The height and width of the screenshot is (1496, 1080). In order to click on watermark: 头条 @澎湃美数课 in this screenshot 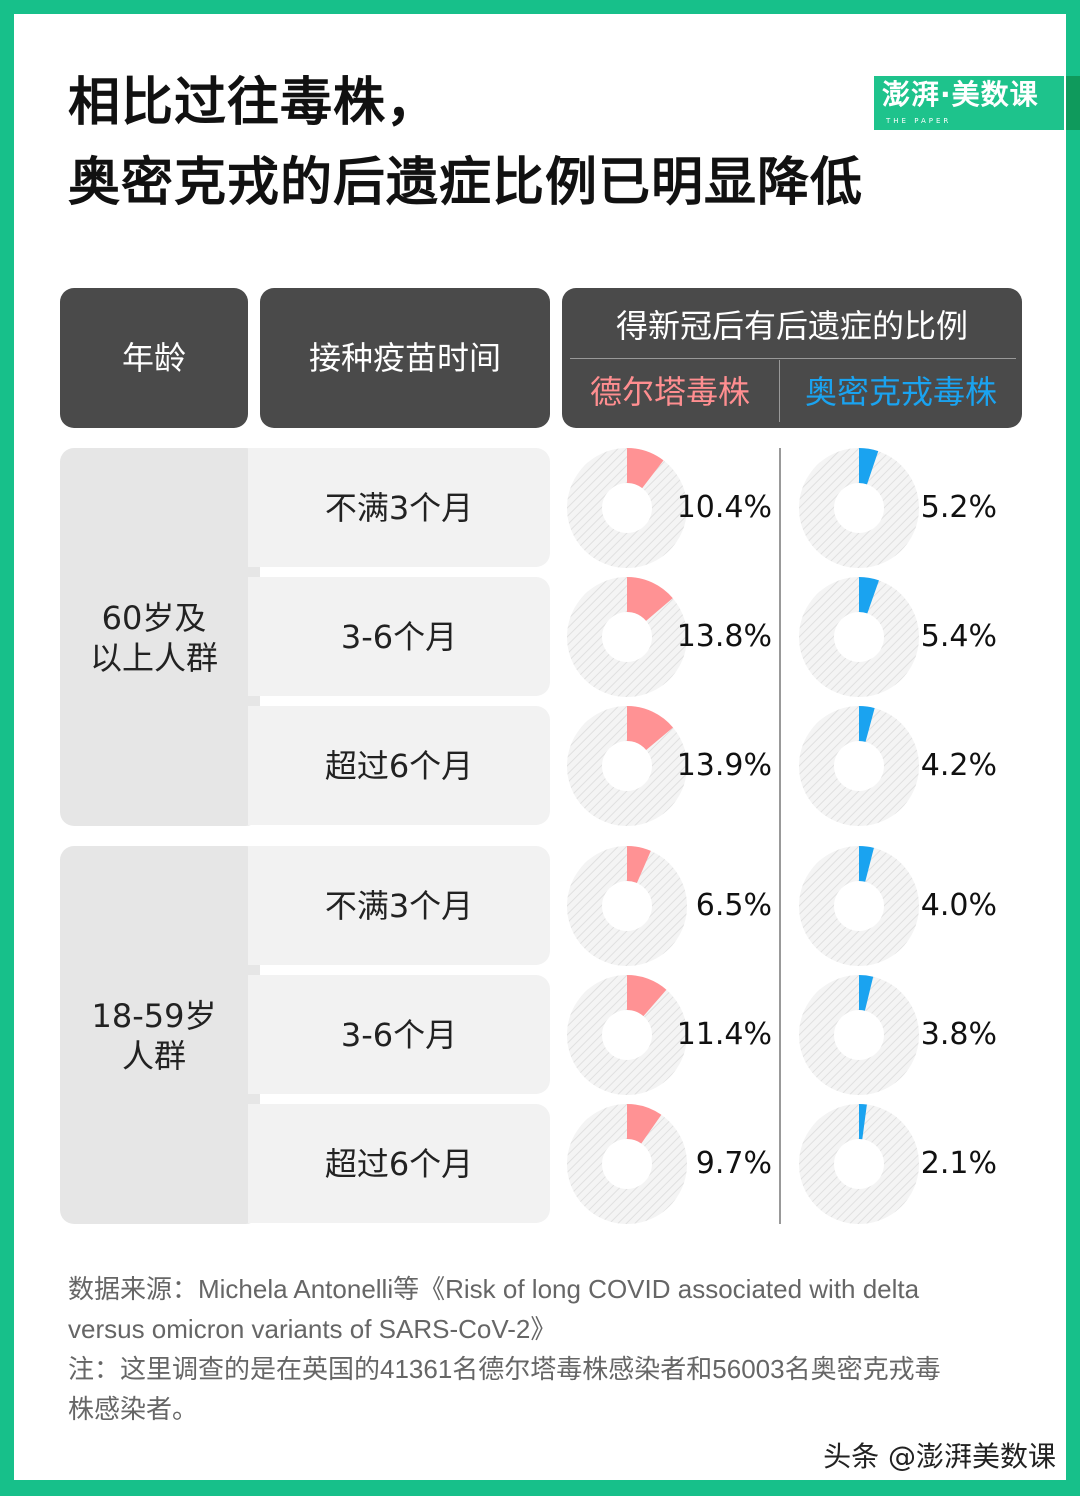, I will do `click(939, 1456)`.